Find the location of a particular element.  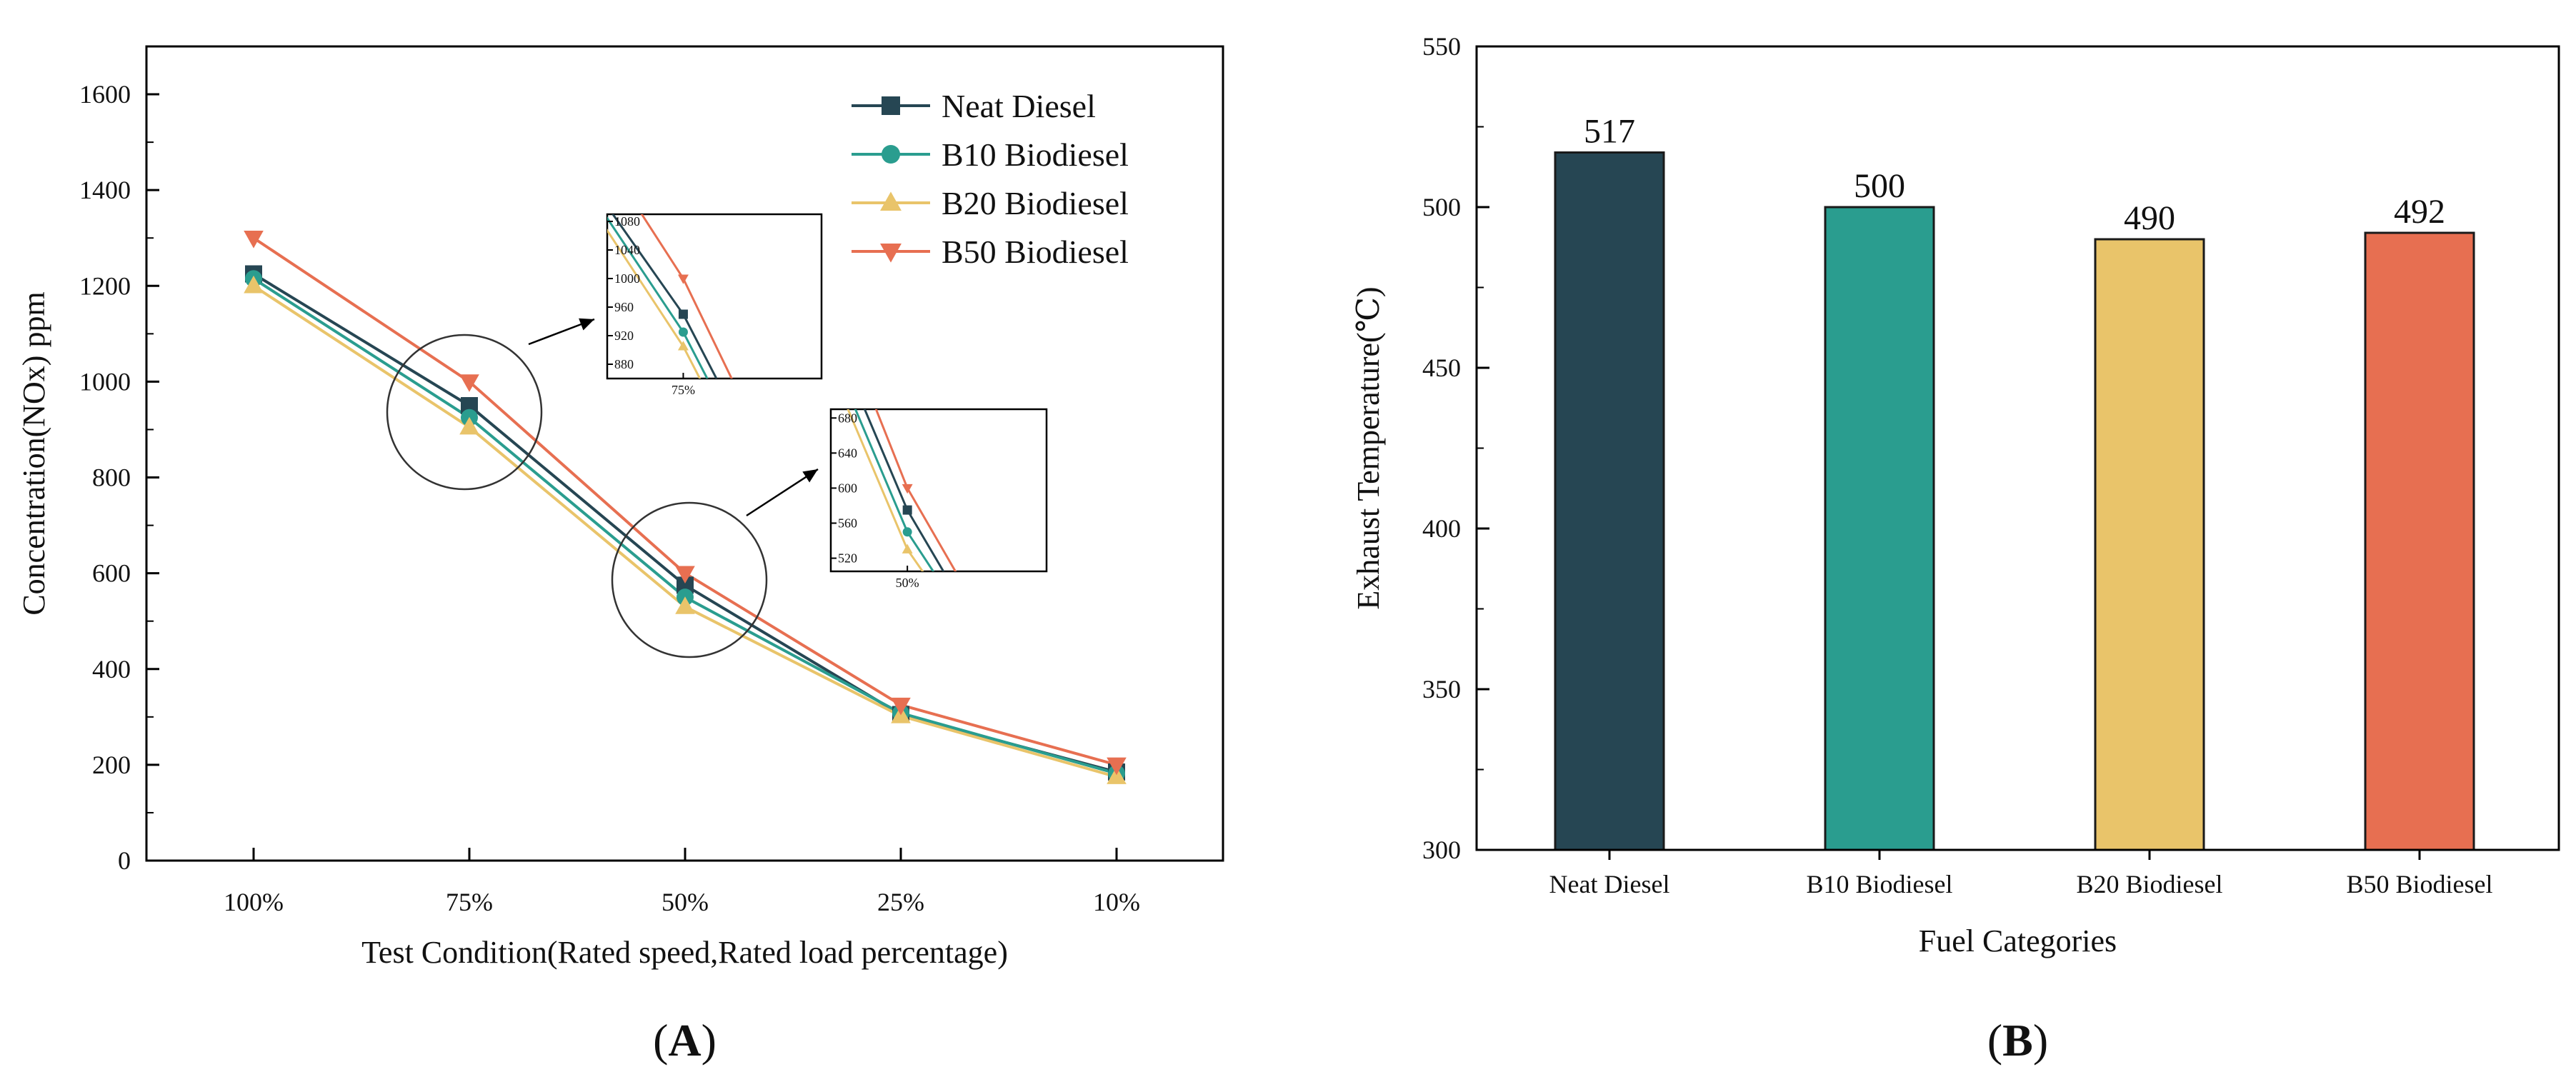

panel-b-label-letter: B is located at coordinates (2018, 1040).